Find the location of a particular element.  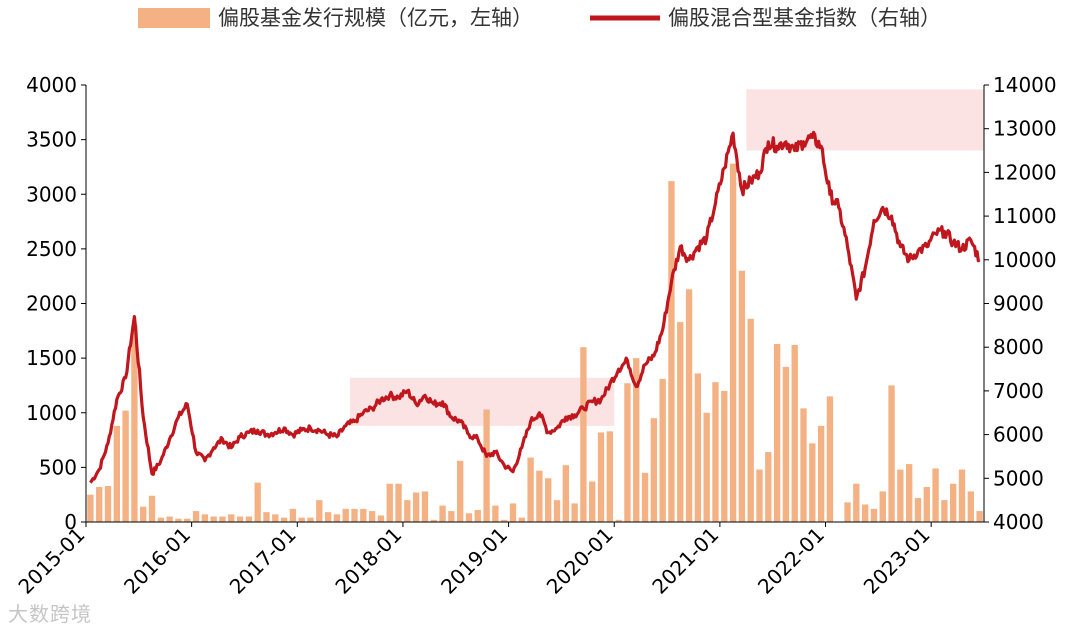

left-axis-tick-label: 2500 is located at coordinates (51, 249).